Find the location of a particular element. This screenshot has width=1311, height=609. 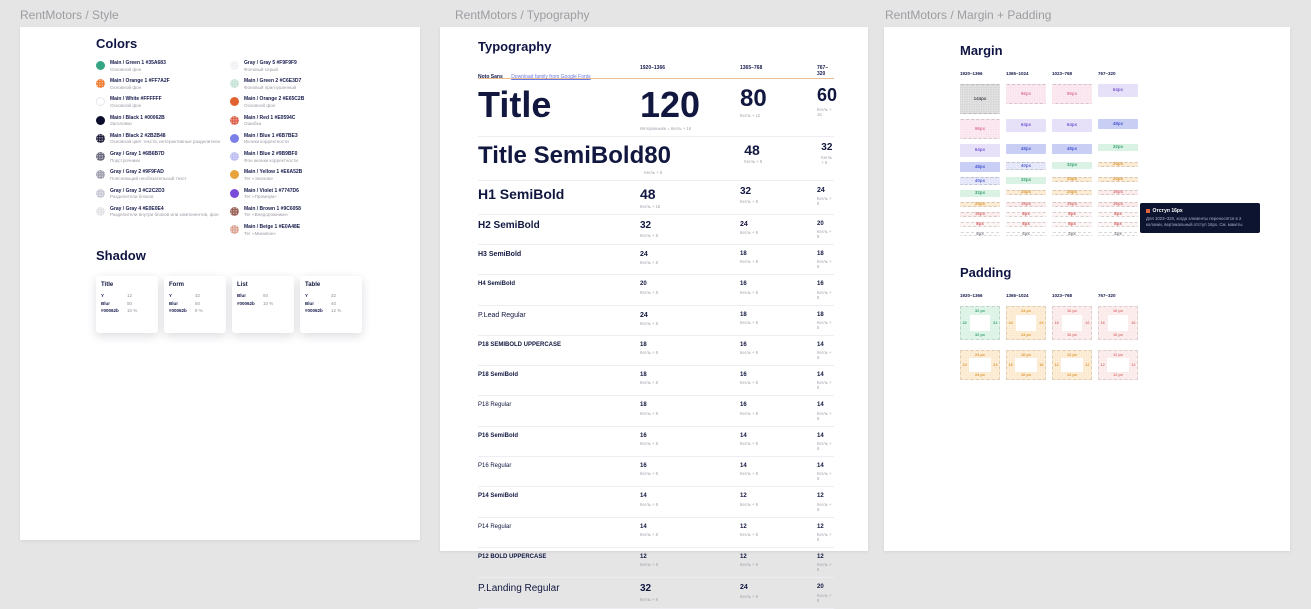

padding-value-pt: 24 px is located at coordinates (980, 354).